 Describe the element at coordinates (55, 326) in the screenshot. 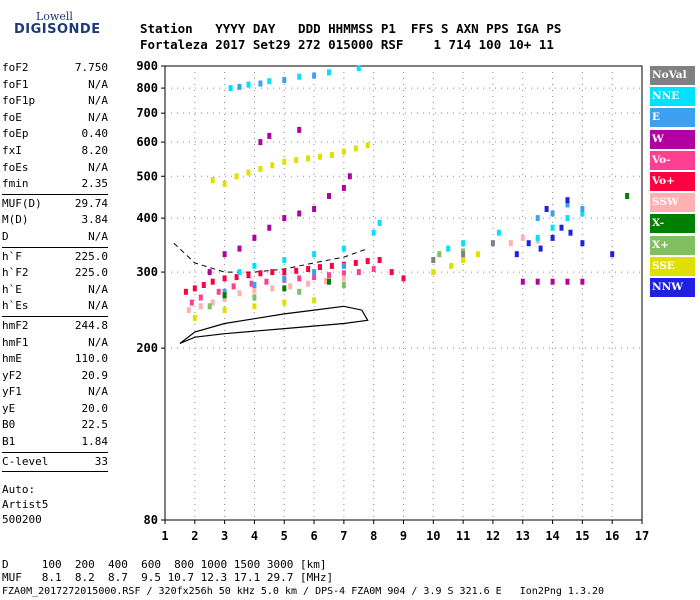

I see `param-row: hmF2 244.8` at that location.